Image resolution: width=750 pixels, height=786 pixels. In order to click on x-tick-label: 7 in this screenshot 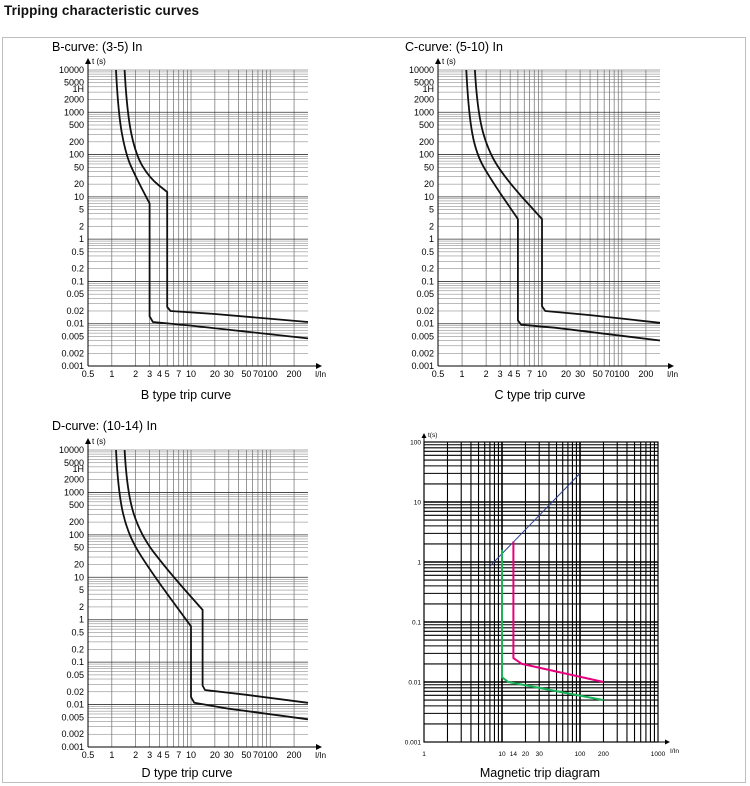, I will do `click(529, 374)`.